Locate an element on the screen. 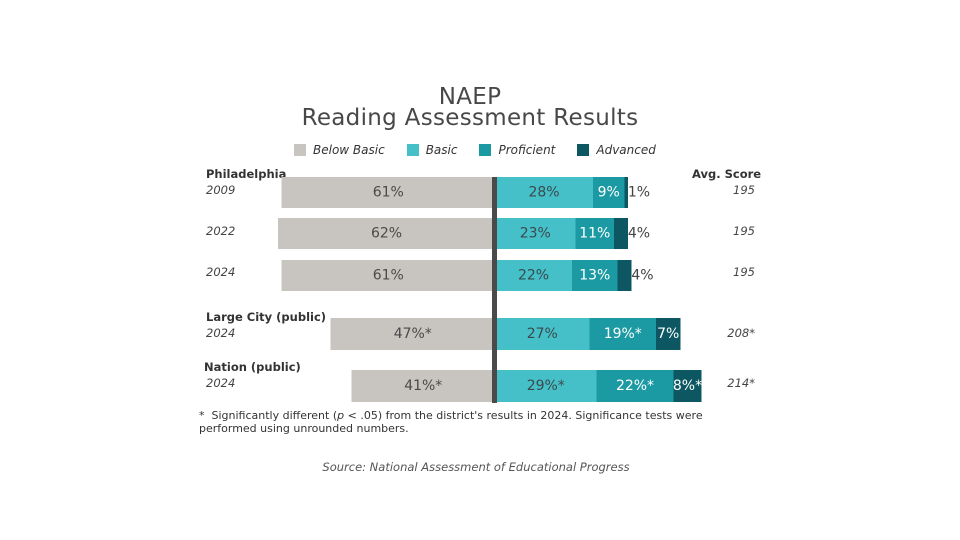  row-year-philadelphia-2022: 2022 is located at coordinates (221, 231).